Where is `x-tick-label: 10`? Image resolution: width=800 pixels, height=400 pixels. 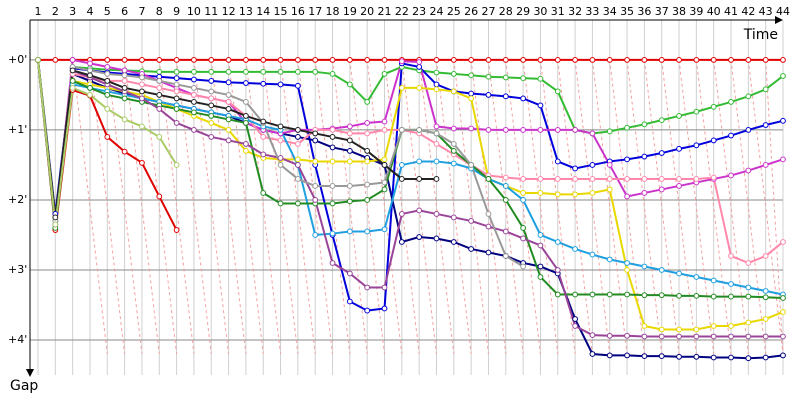 x-tick-label: 10 is located at coordinates (194, 11).